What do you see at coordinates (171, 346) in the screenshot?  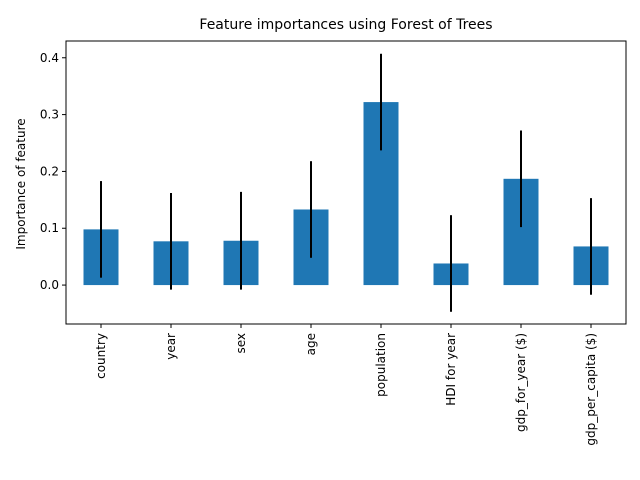 I see `x-tick-label: year` at bounding box center [171, 346].